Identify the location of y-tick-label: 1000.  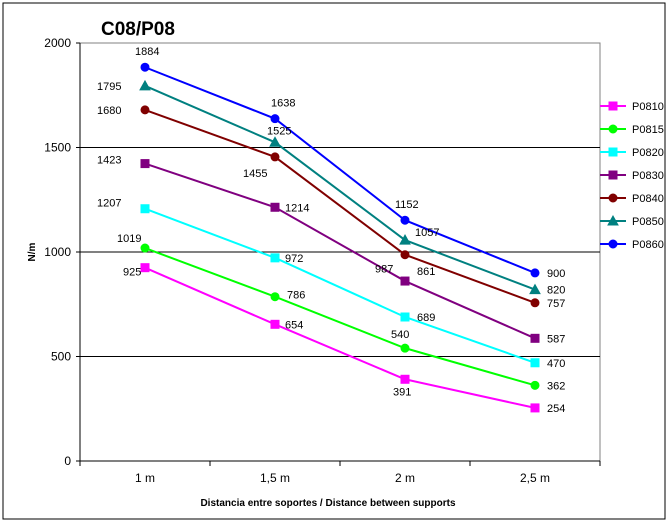
(57, 252).